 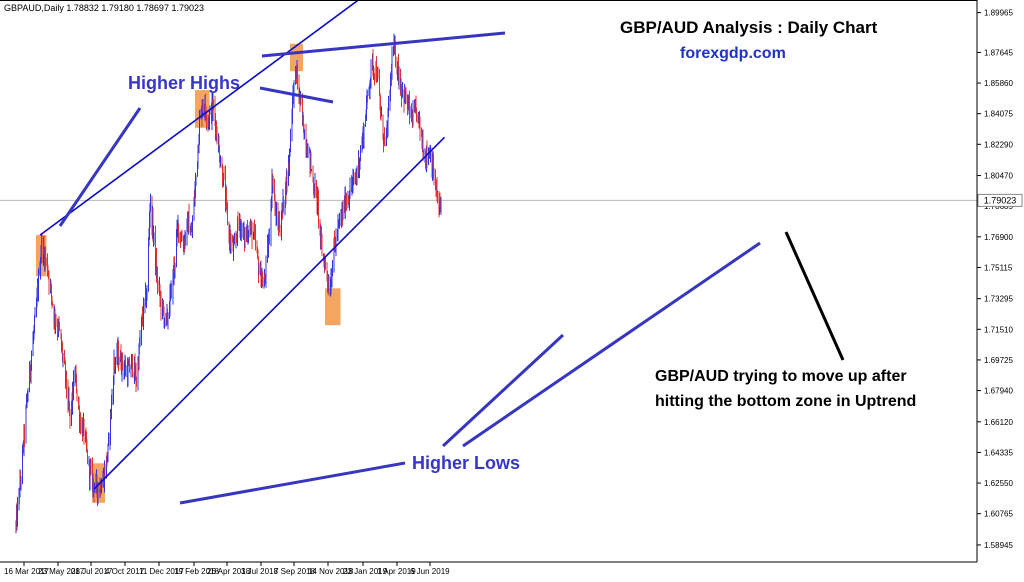 I want to click on note-line-1: GBP/AUD trying to move up after, so click(x=781, y=376).